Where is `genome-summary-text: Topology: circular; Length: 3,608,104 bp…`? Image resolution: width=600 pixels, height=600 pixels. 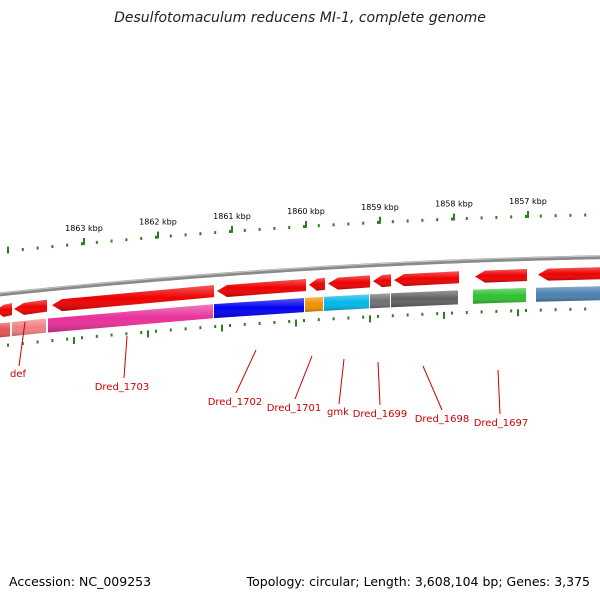 genome-summary-text: Topology: circular; Length: 3,608,104 bp… is located at coordinates (418, 581).